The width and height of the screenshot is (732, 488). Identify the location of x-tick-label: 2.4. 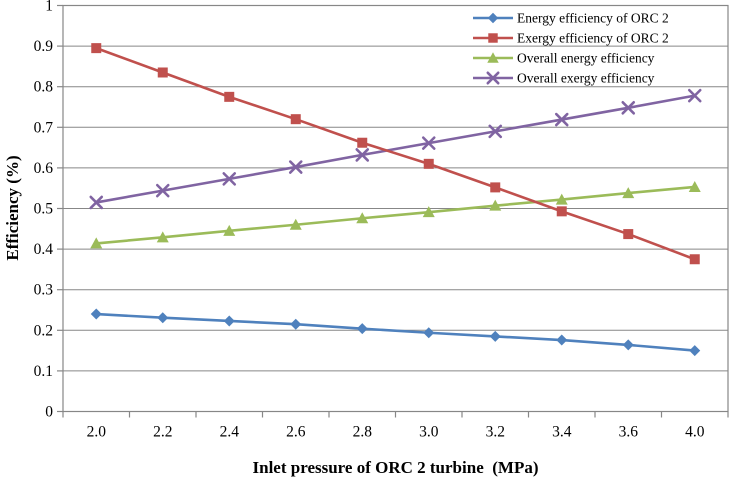
(230, 432).